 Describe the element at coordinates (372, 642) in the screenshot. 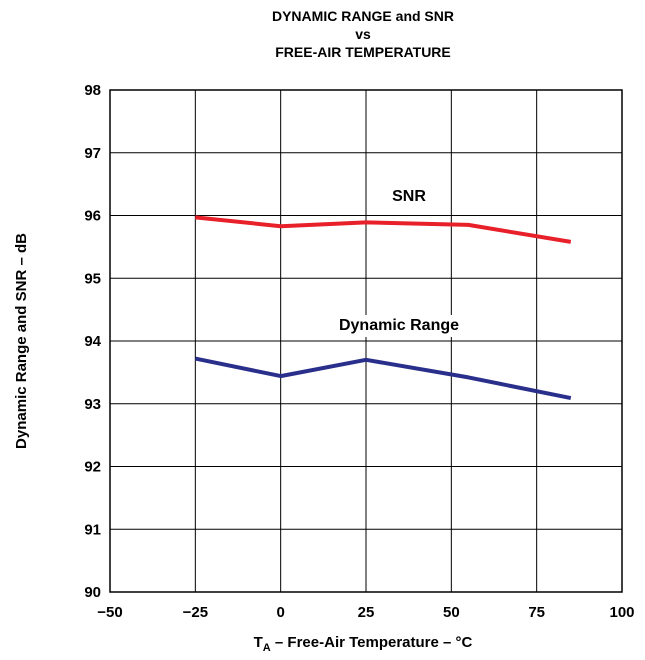

I see `x-axis-label-rest: – Free-Air Temperature – °C` at that location.